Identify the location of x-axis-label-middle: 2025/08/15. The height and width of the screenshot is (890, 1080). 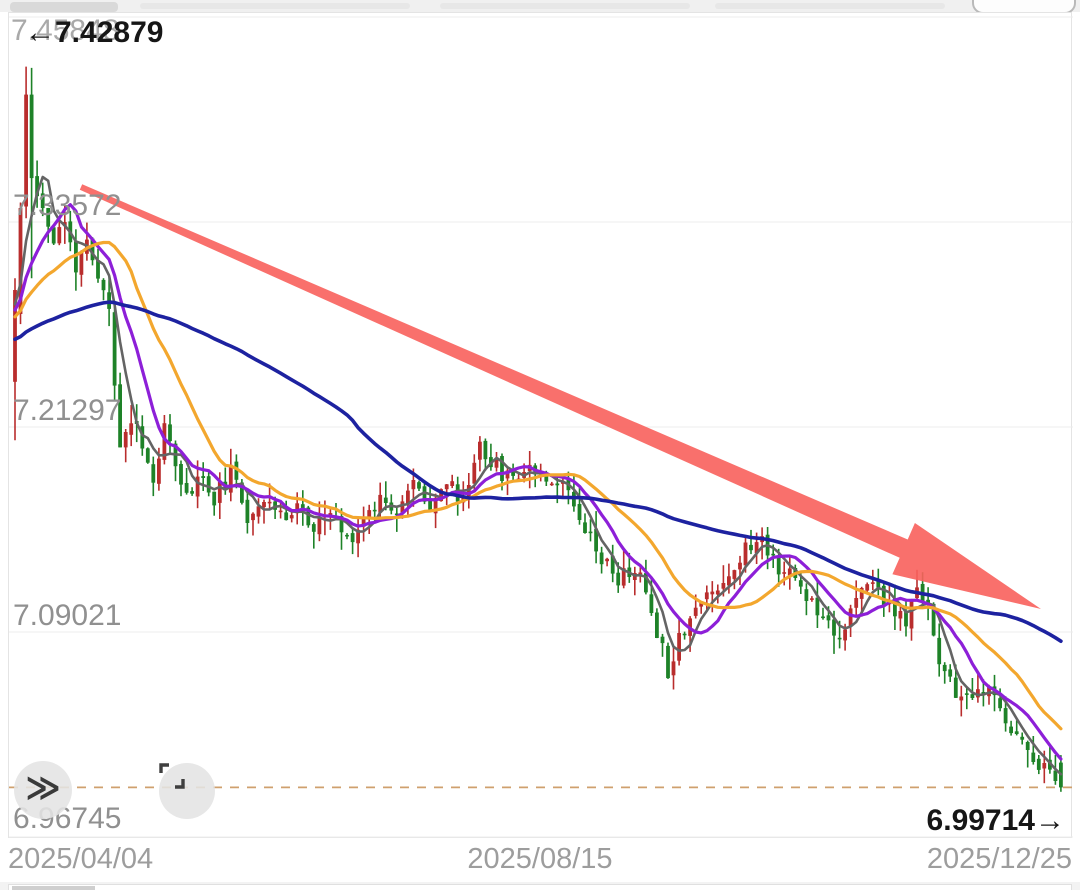
(540, 859).